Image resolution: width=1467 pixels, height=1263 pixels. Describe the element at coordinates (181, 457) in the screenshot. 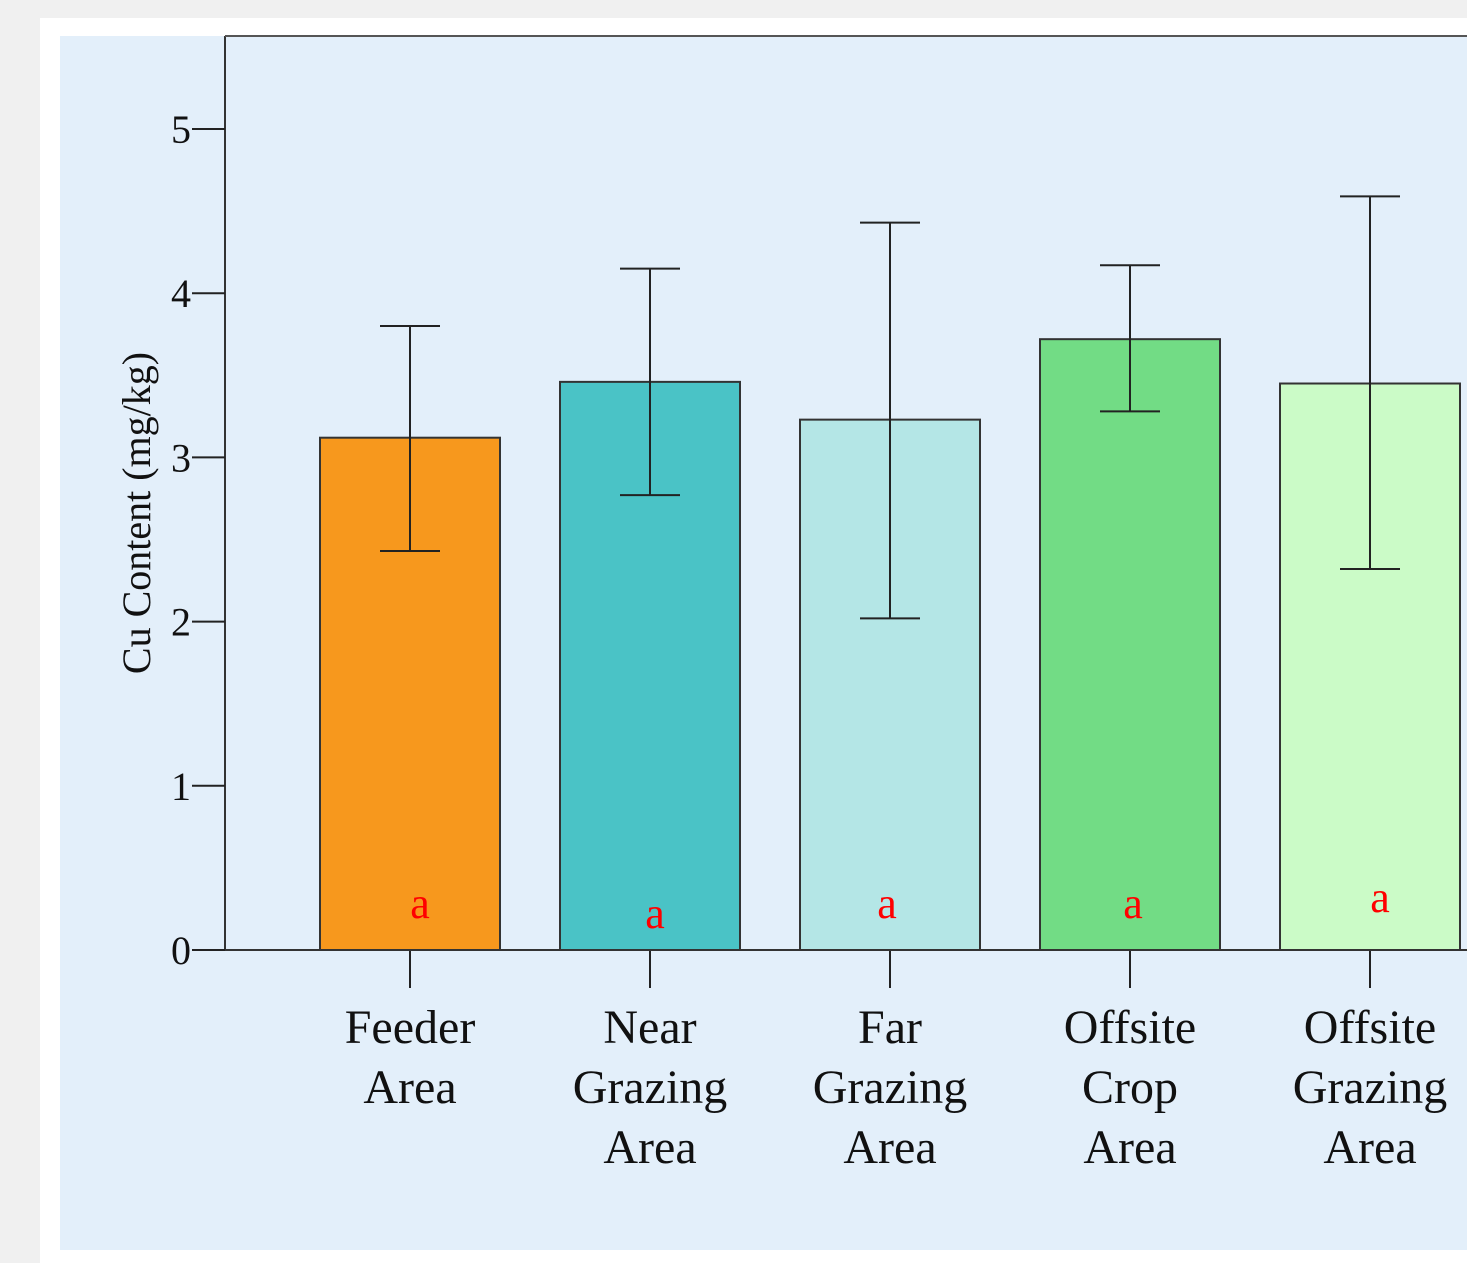

I see `y-tick-label-3: 3` at that location.